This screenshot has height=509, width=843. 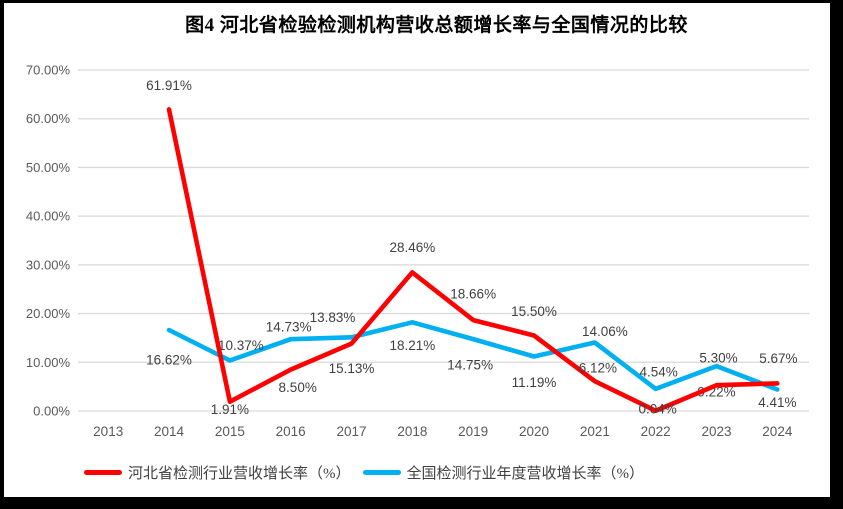 What do you see at coordinates (298, 387) in the screenshot?
I see `data-label: 8.50%` at bounding box center [298, 387].